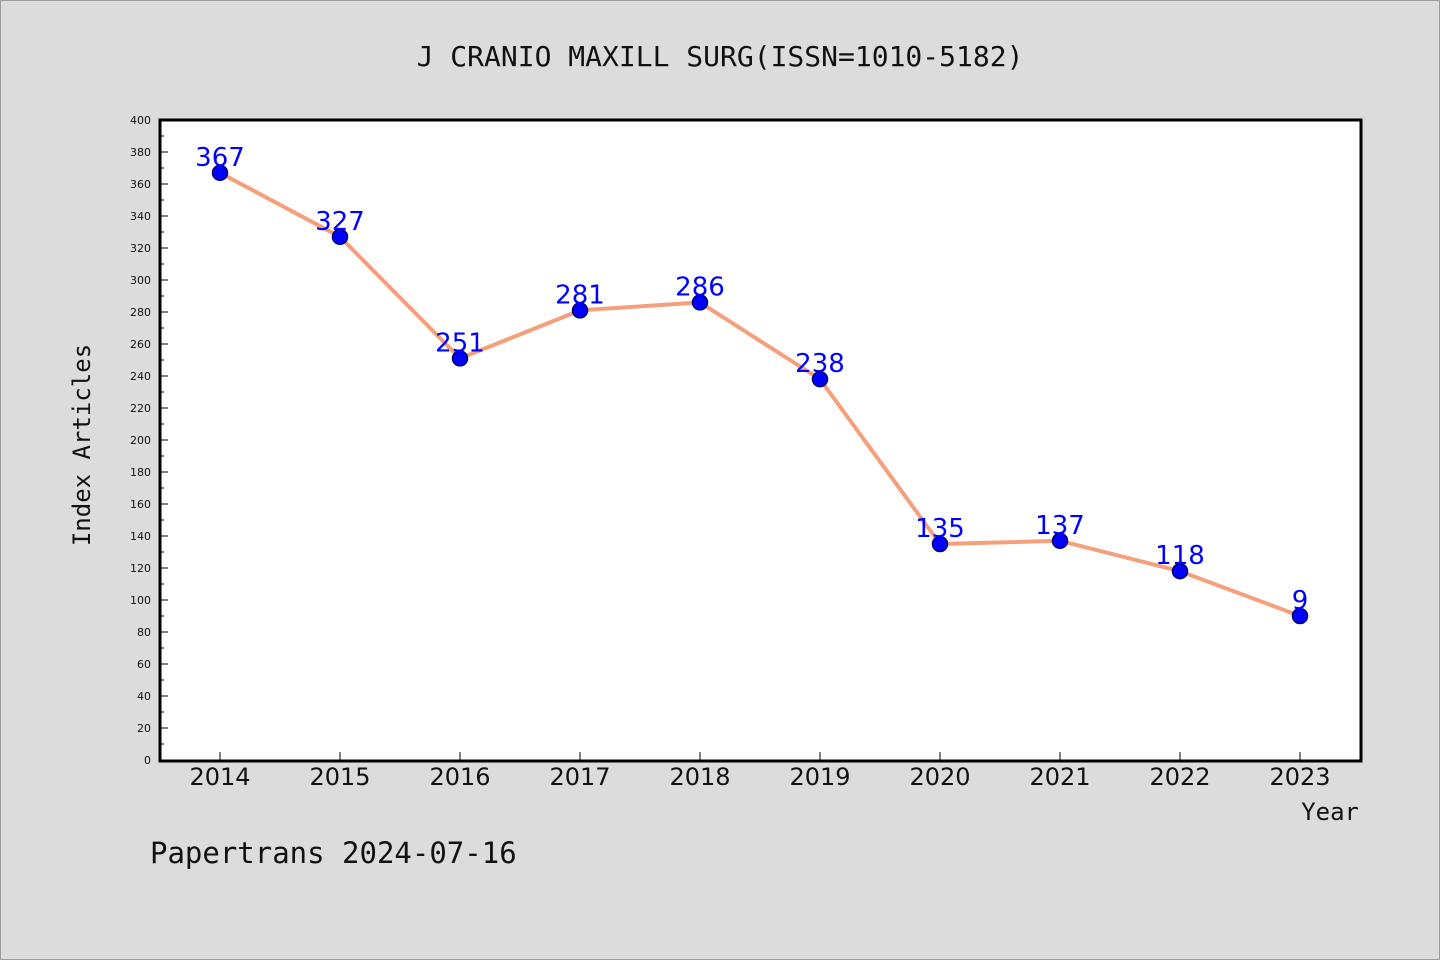 The image size is (1440, 960). What do you see at coordinates (147, 760) in the screenshot?
I see `y-tick-label: 0` at bounding box center [147, 760].